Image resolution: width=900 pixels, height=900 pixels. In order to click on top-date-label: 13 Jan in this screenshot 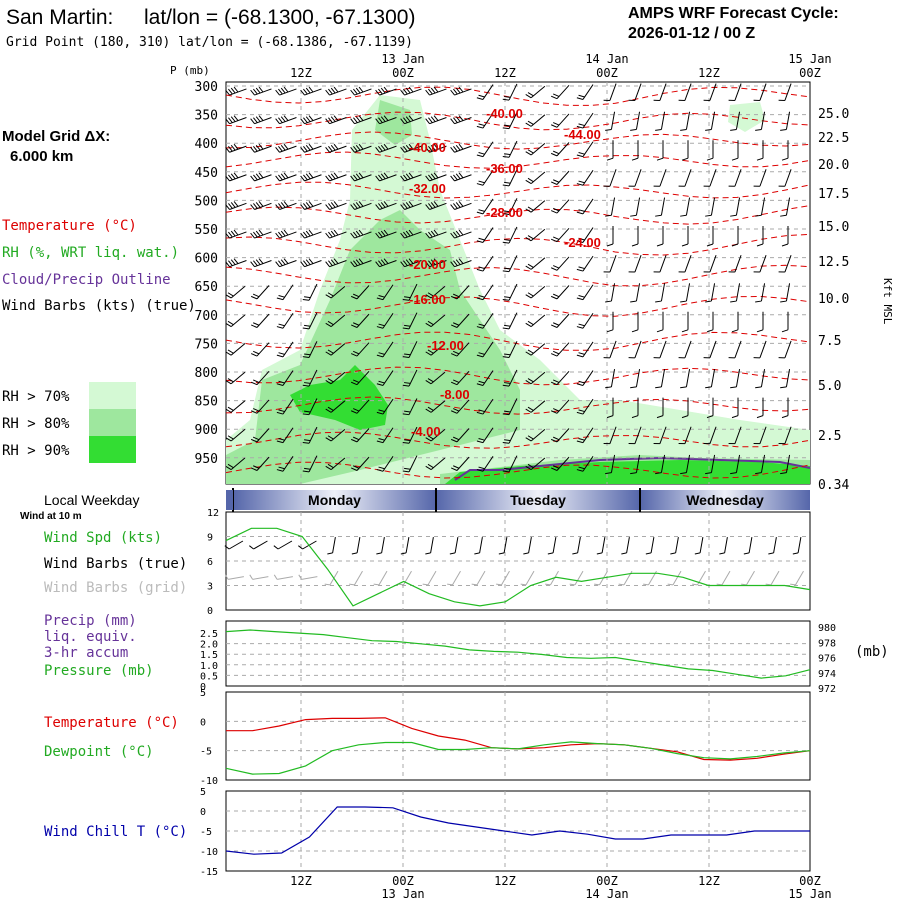, I will do `click(402, 59)`.